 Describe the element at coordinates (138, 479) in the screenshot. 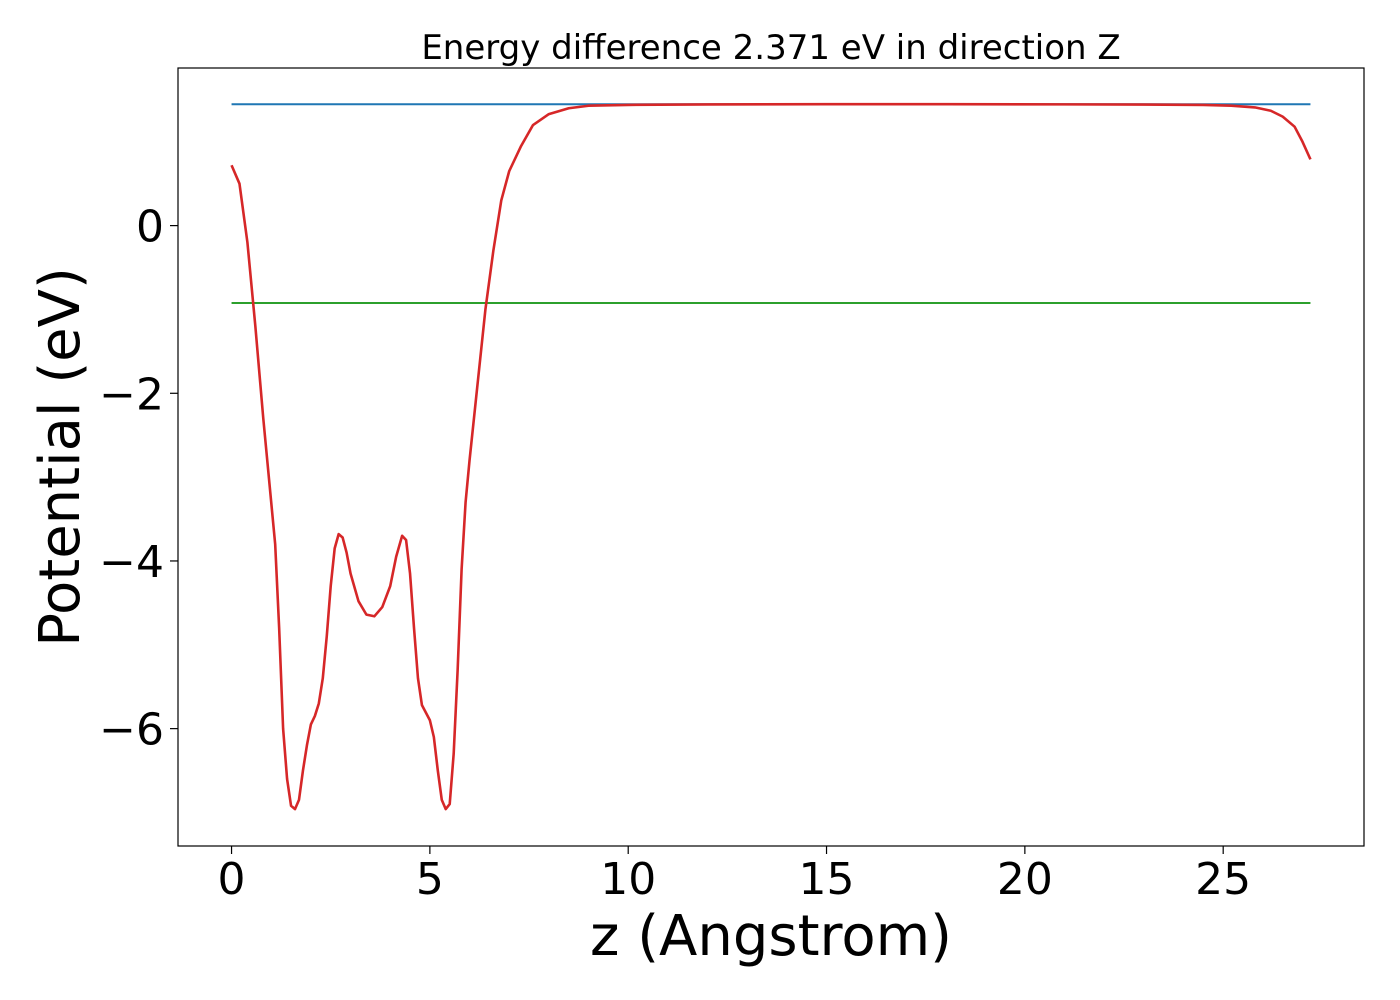

I see `y-axis-ticks: 0 −2 −4 −6` at that location.